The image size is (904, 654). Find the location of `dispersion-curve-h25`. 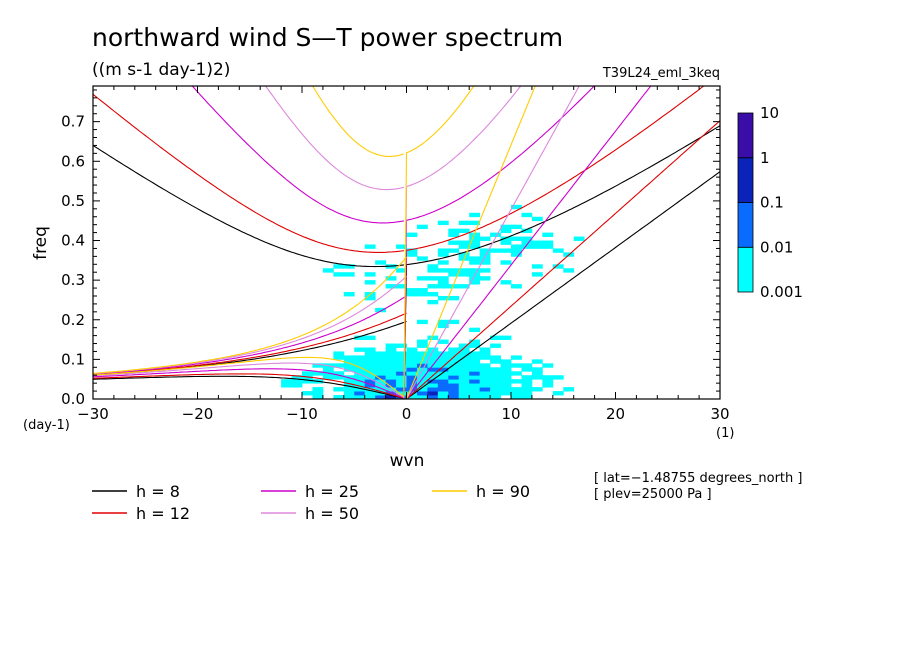

dispersion-curve-h25 is located at coordinates (529, 242).